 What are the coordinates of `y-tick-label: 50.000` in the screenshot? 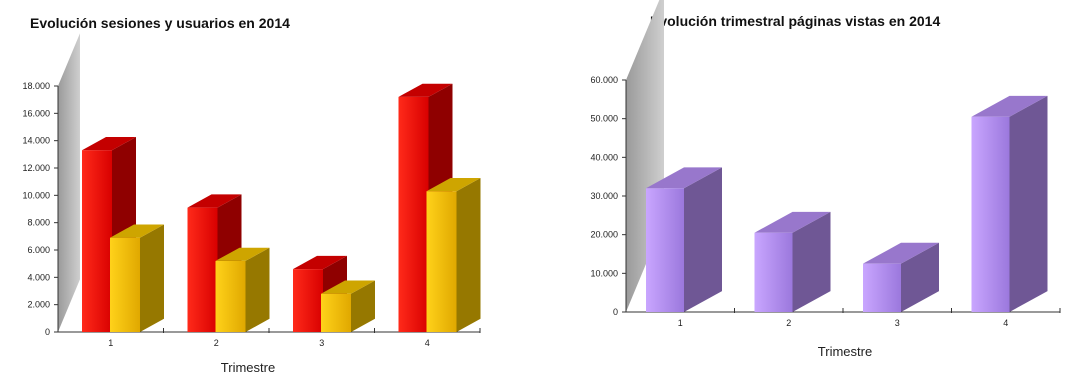 It's located at (604, 119).